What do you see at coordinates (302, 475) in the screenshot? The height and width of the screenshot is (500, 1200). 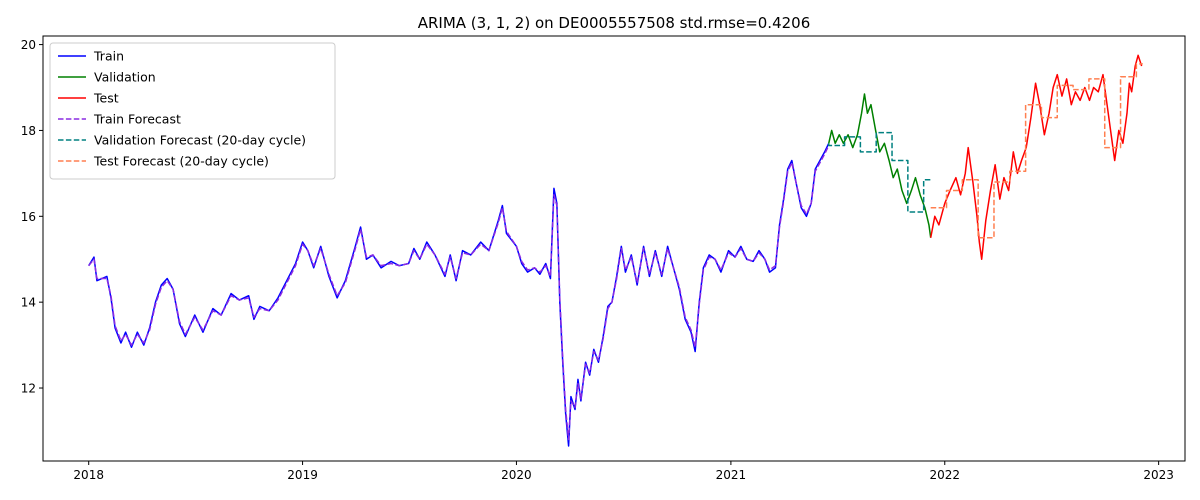 I see `x-tick-label: 2019` at bounding box center [302, 475].